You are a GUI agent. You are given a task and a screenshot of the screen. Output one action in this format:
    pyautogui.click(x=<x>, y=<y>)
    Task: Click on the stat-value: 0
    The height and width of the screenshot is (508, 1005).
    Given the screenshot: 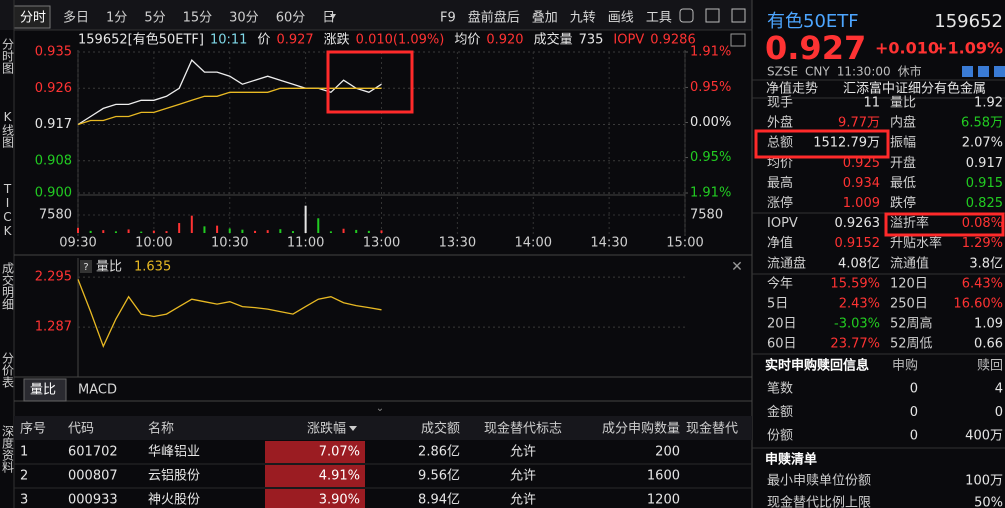 What is the action you would take?
    pyautogui.click(x=999, y=412)
    